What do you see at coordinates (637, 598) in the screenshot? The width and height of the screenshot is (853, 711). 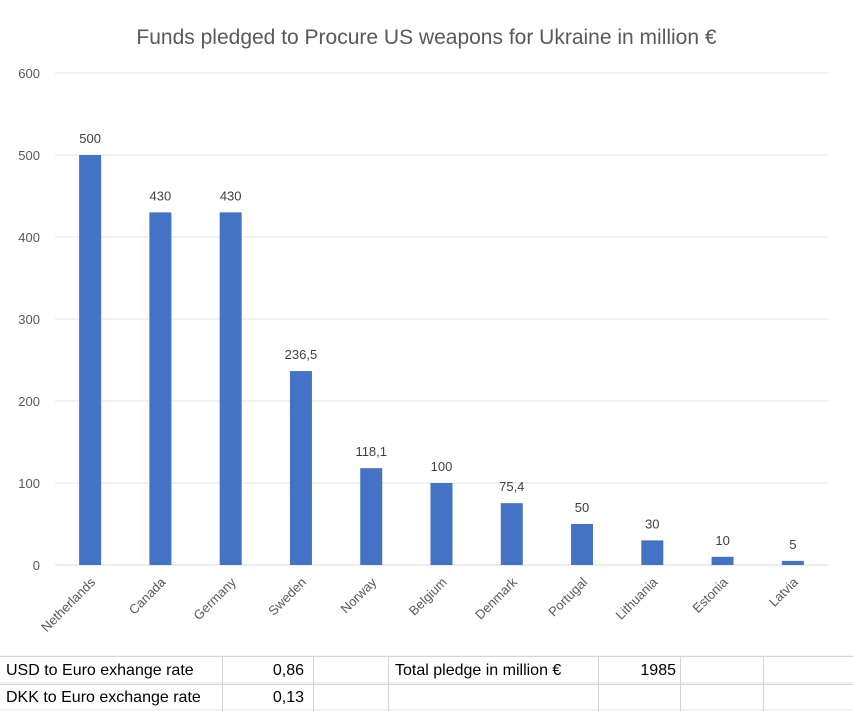 I see `x-tick-label: Lithuania` at bounding box center [637, 598].